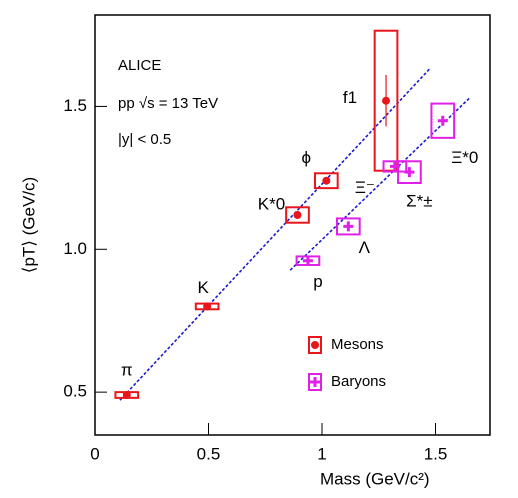 This screenshot has width=518, height=498. I want to click on y-tick-label: 1.5, so click(75, 105).